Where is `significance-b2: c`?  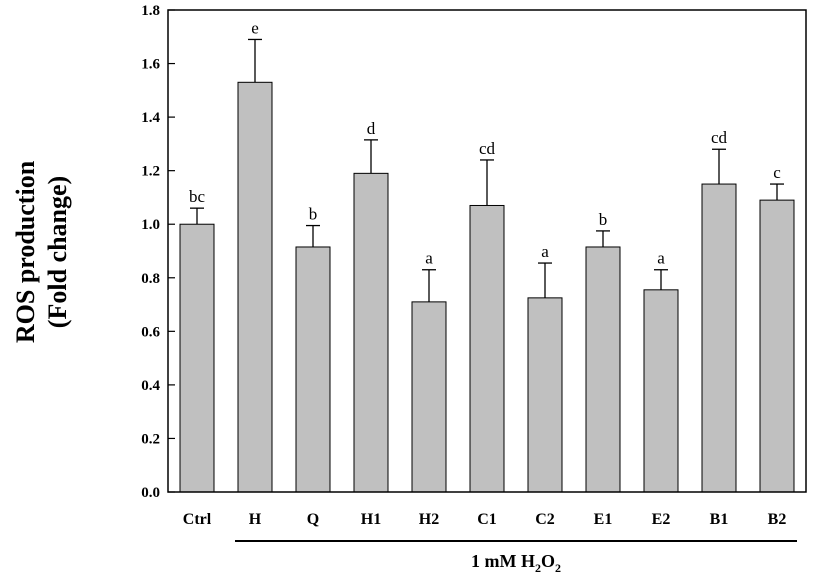
significance-b2: c is located at coordinates (777, 172).